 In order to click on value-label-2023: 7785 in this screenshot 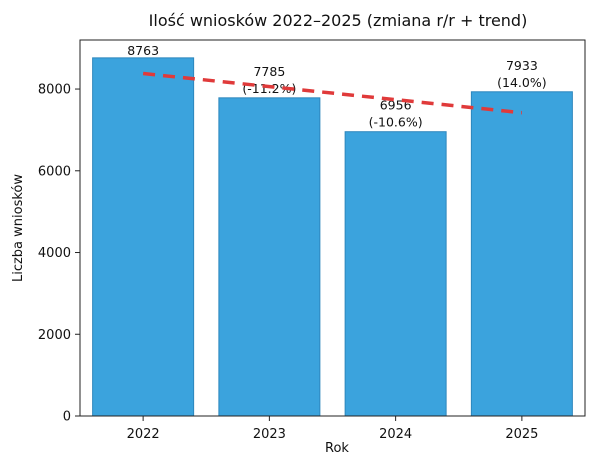, I will do `click(269, 71)`.